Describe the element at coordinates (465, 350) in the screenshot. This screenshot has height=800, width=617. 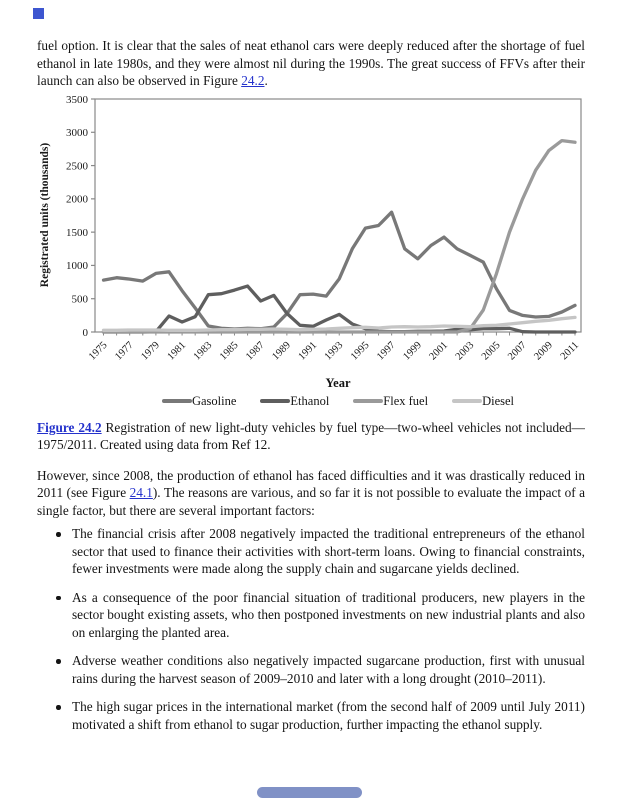
I see `x-tick-label: 2003` at that location.